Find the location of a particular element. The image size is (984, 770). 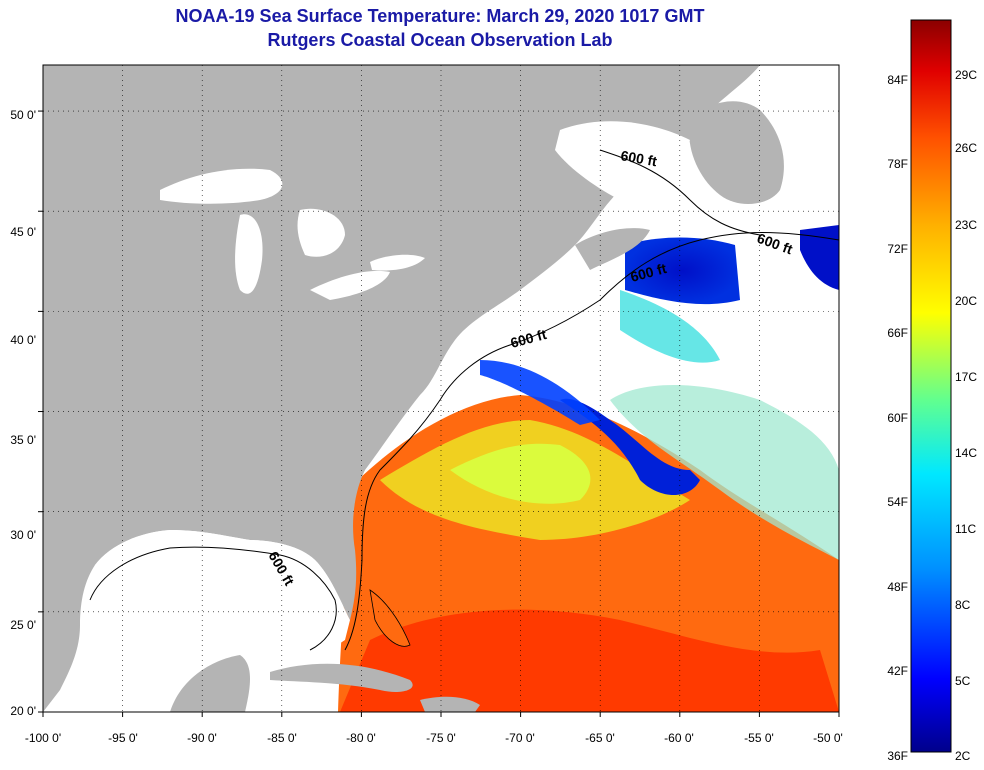

colorbar-f-84: 84F is located at coordinates (897, 80).